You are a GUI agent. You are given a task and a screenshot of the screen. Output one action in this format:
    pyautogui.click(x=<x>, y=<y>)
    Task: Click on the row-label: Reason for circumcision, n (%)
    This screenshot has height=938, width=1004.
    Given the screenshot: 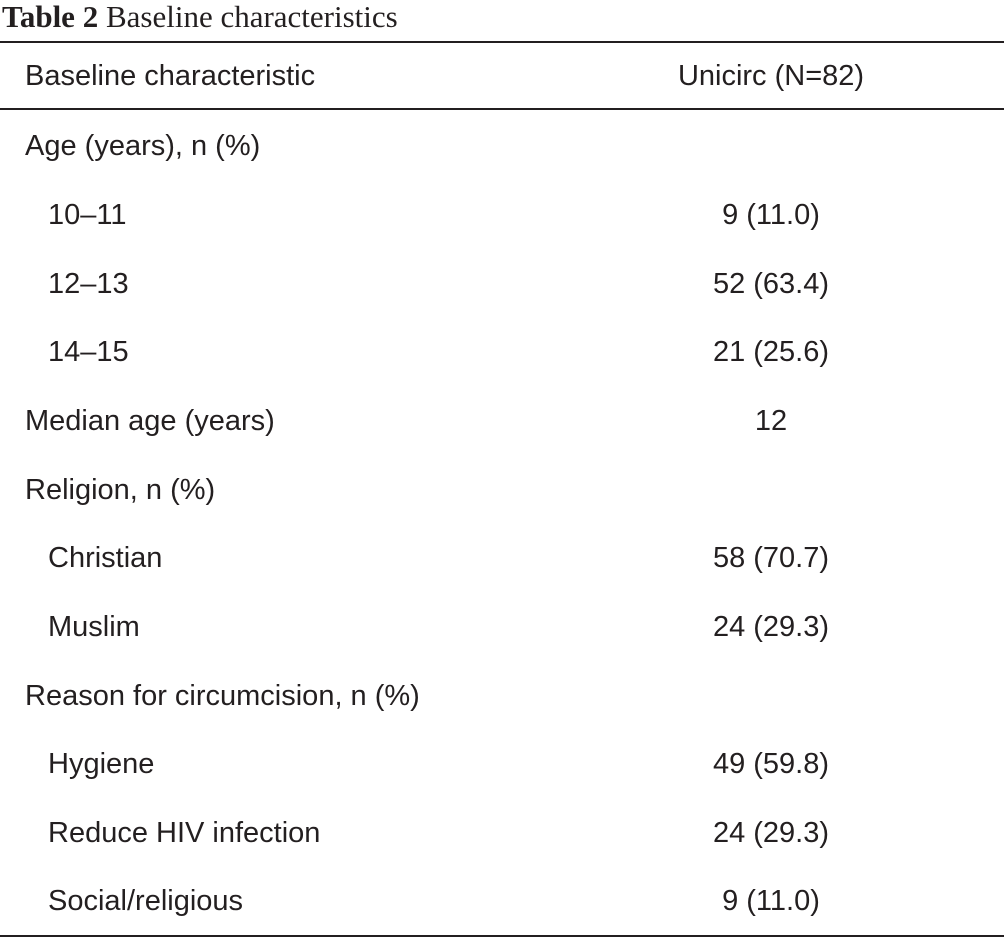 What is the action you would take?
    pyautogui.click(x=222, y=696)
    